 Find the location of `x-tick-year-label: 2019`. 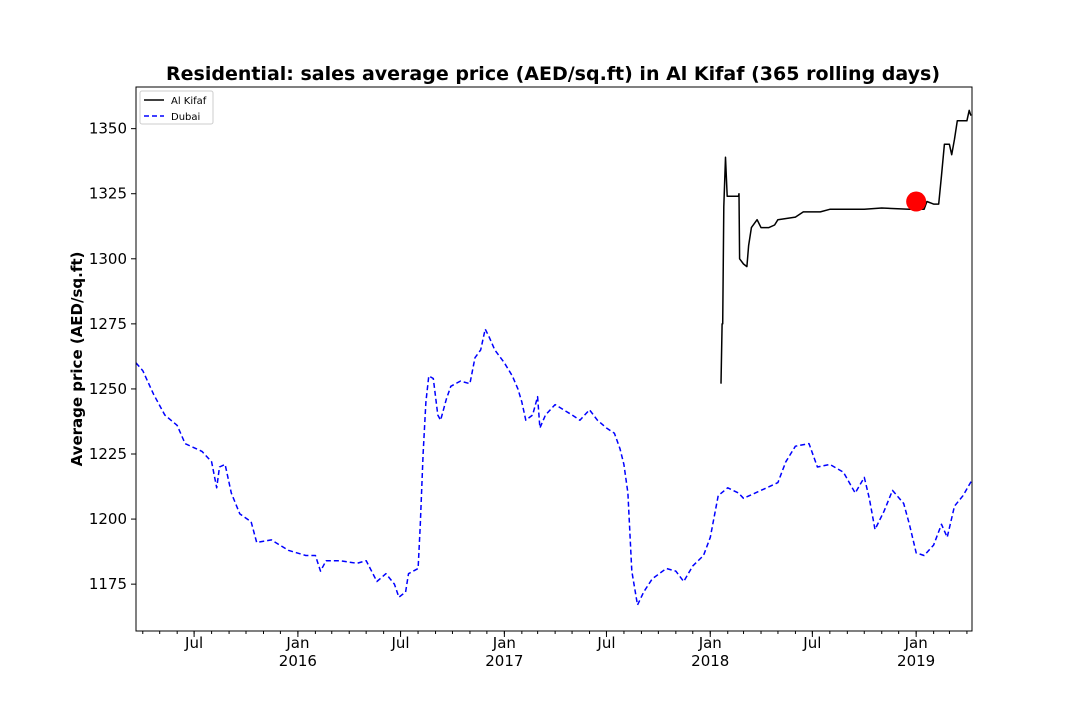

x-tick-year-label: 2019 is located at coordinates (916, 661).